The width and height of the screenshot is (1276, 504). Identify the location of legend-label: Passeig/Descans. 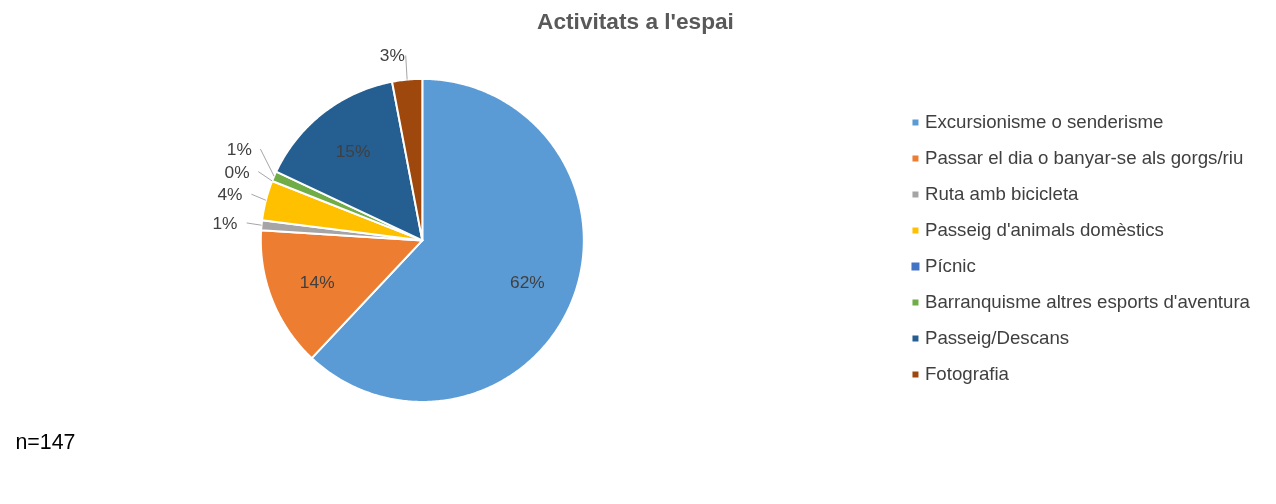
(997, 338).